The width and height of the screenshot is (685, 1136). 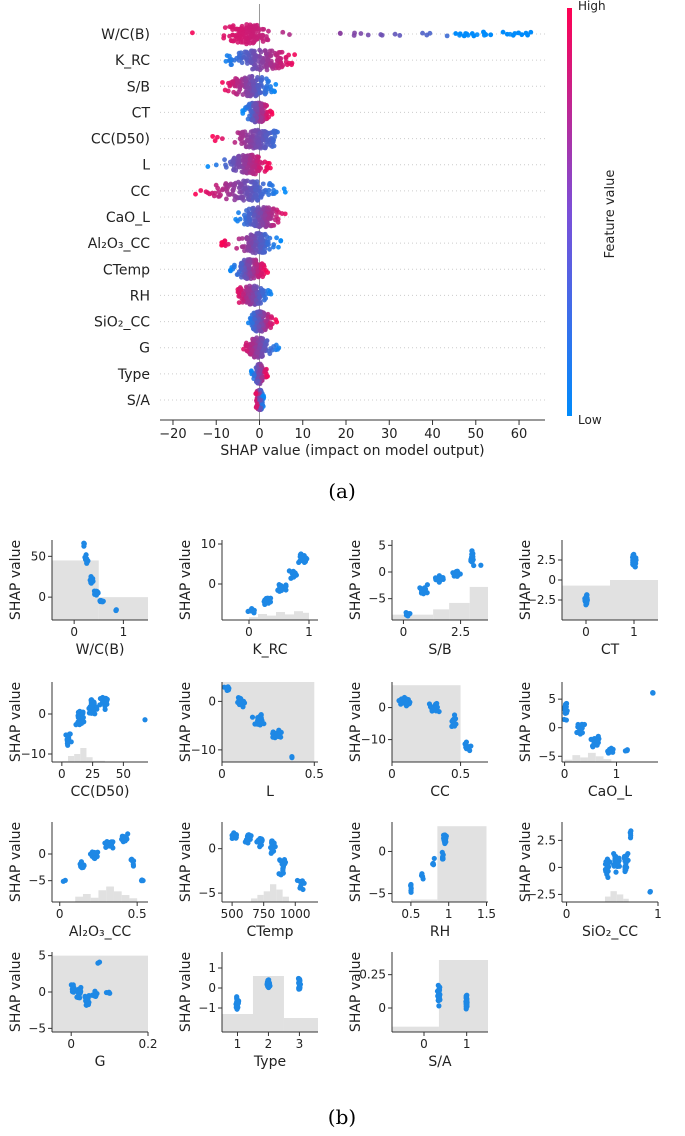 I want to click on feature-label: Al₂O₃_CC, so click(x=119, y=244).